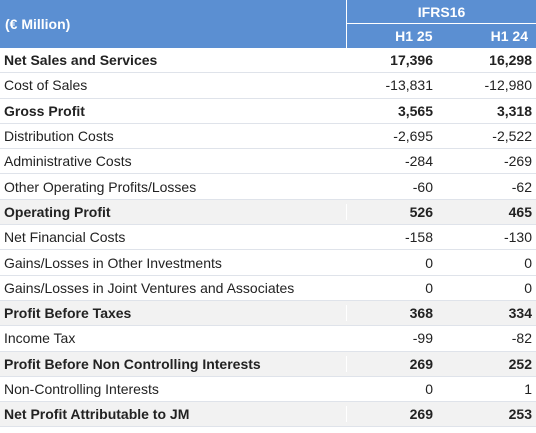 Image resolution: width=536 pixels, height=433 pixels. Describe the element at coordinates (268, 390) in the screenshot. I see `table-row: Non-Controlling Interests 0 1` at that location.